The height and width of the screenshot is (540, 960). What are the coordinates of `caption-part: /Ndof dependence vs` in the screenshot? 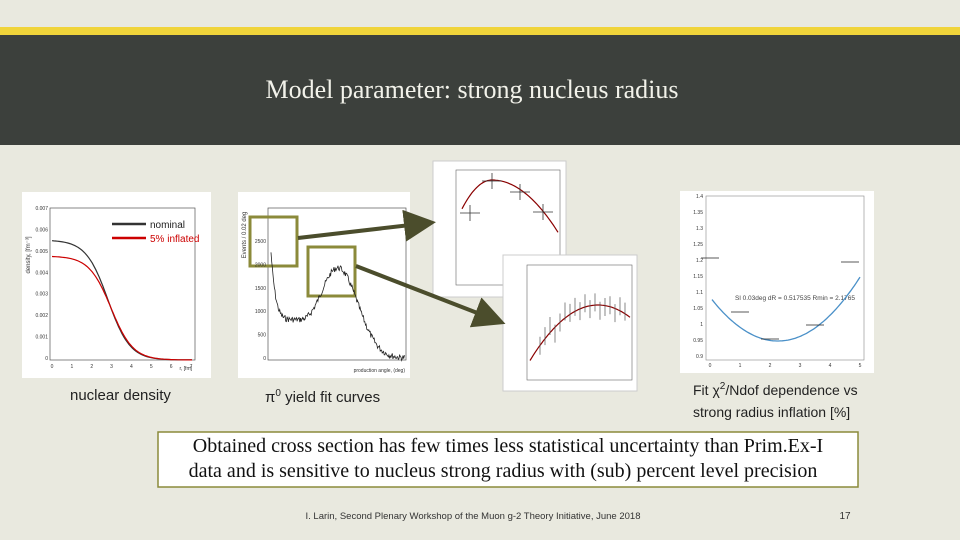 It's located at (791, 390).